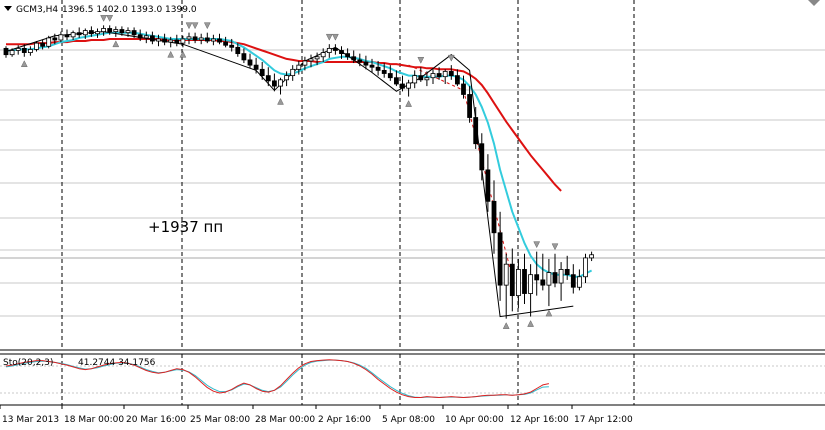  What do you see at coordinates (156, 420) in the screenshot?
I see `x-tick-label: 20 Mar 16:00` at bounding box center [156, 420].